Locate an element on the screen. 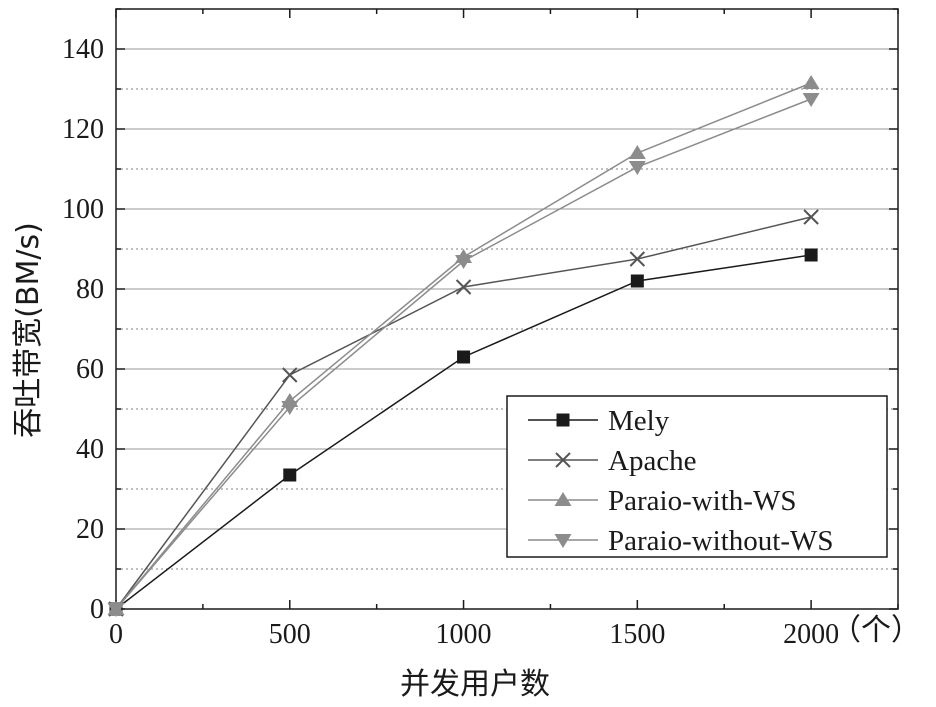 The image size is (936, 707). y-tick-label: 100 is located at coordinates (83, 209).